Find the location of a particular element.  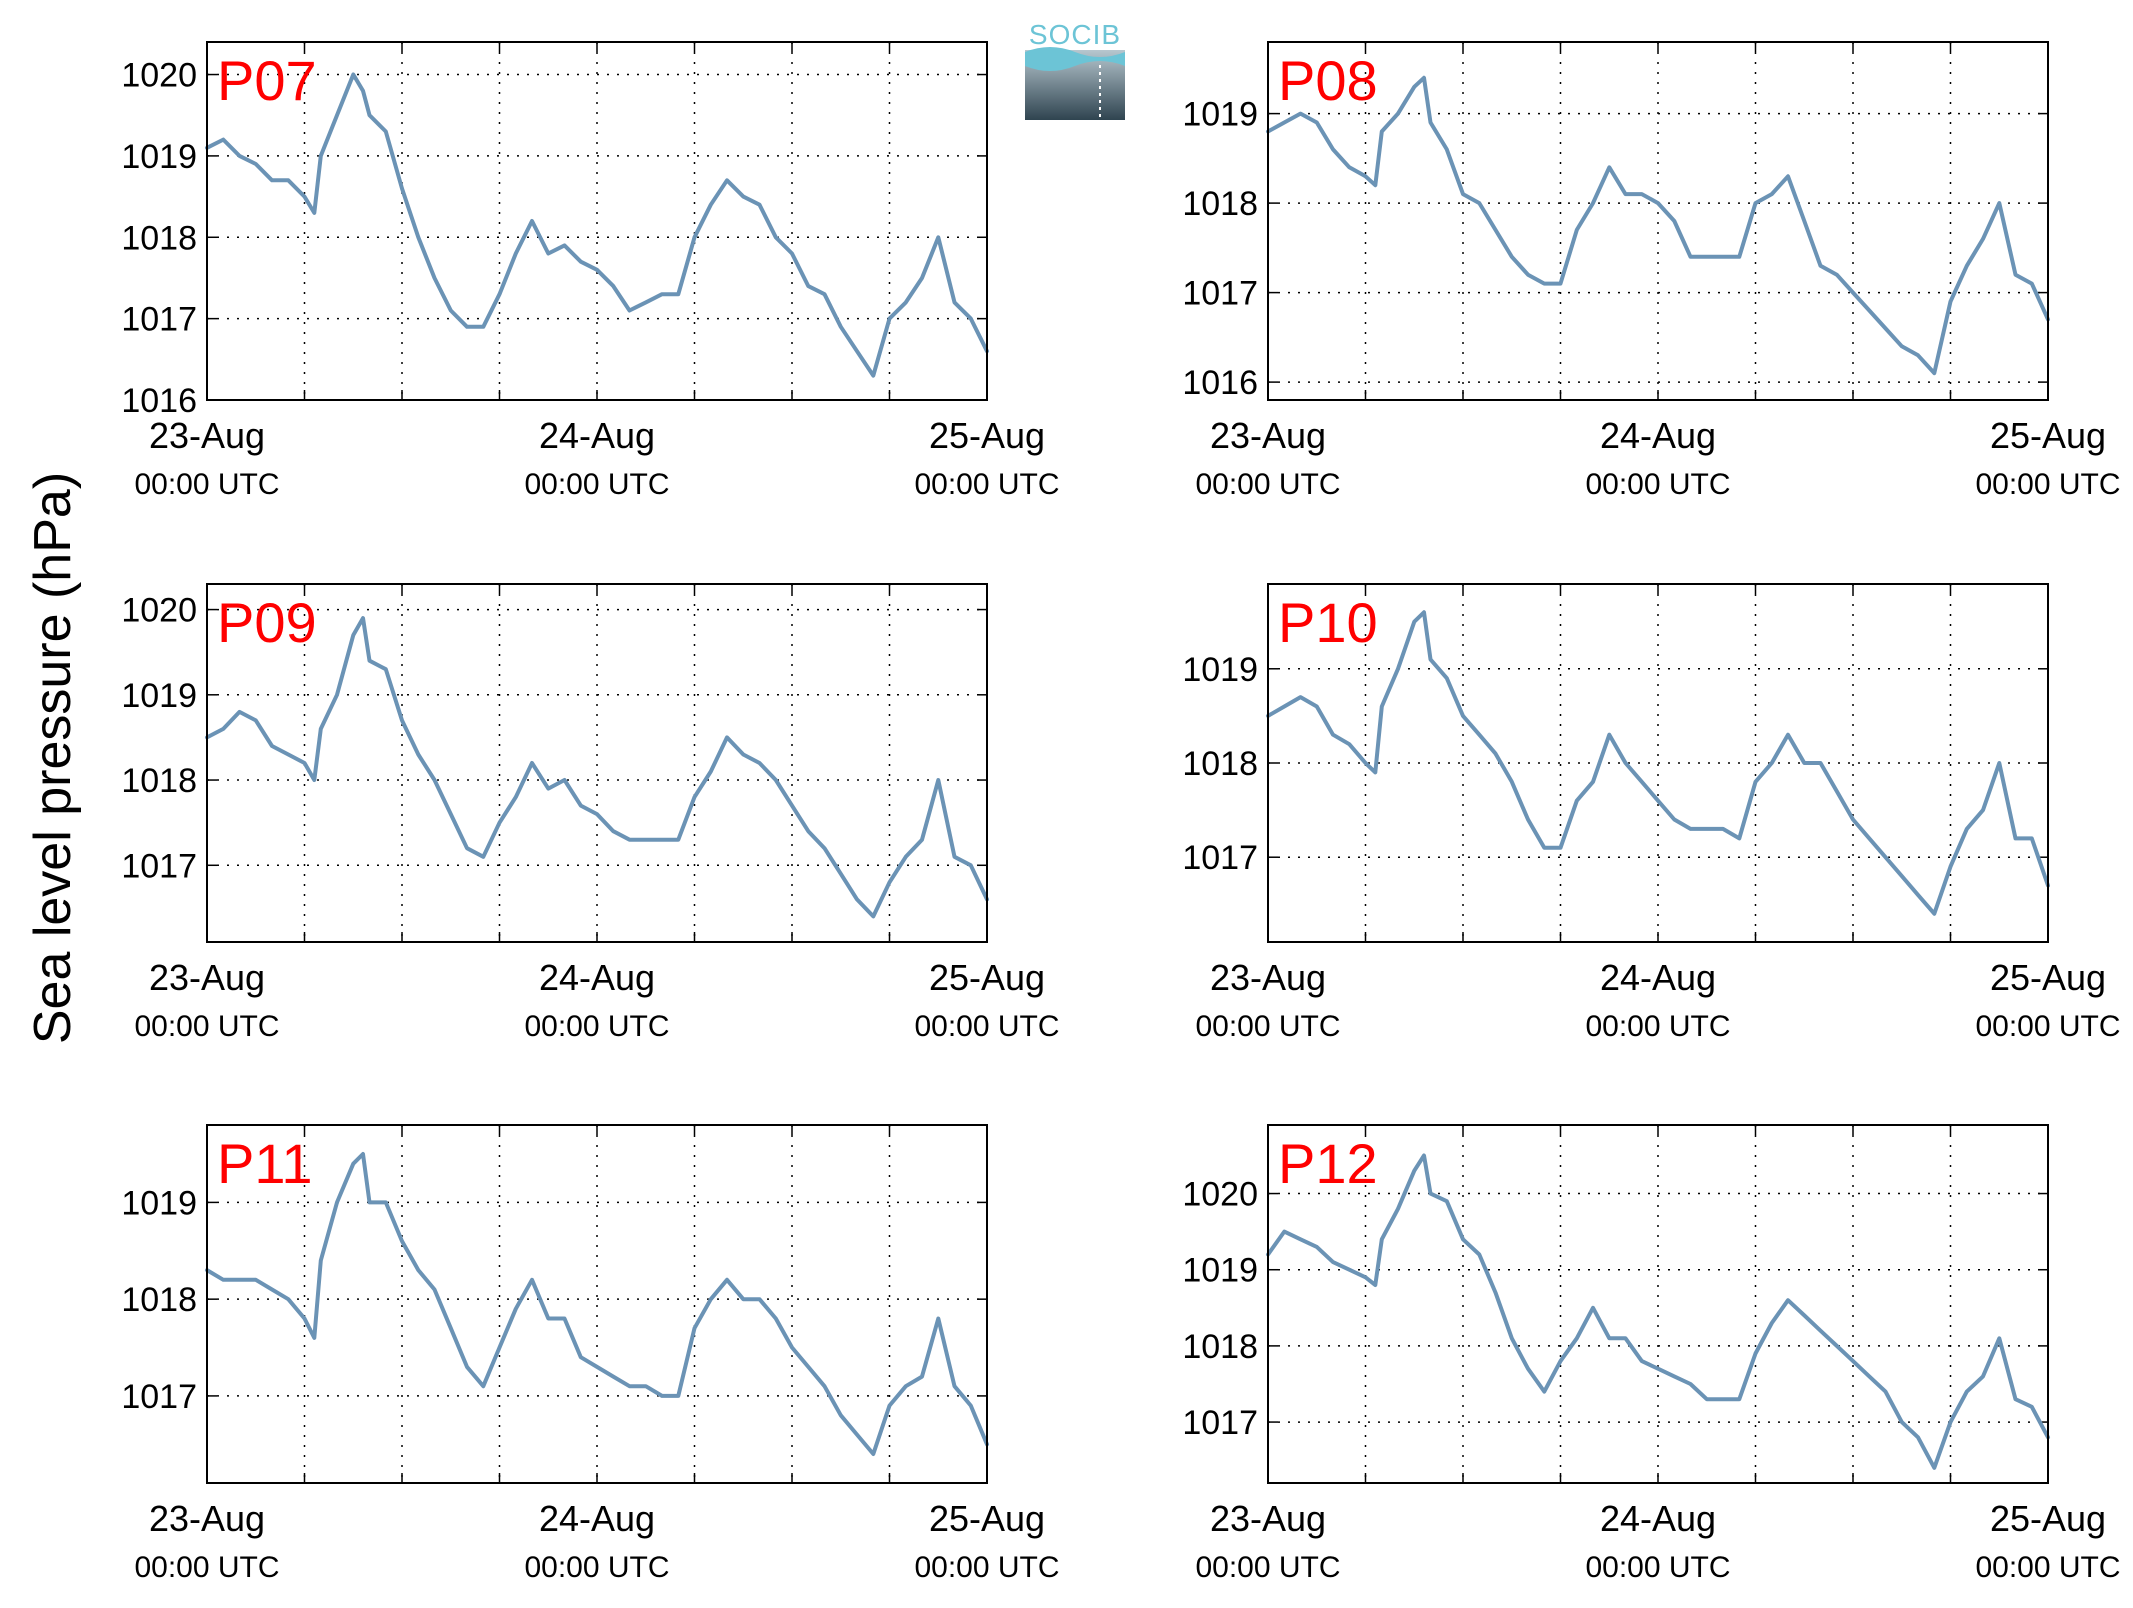

panel-label: P12 is located at coordinates (1328, 1163).